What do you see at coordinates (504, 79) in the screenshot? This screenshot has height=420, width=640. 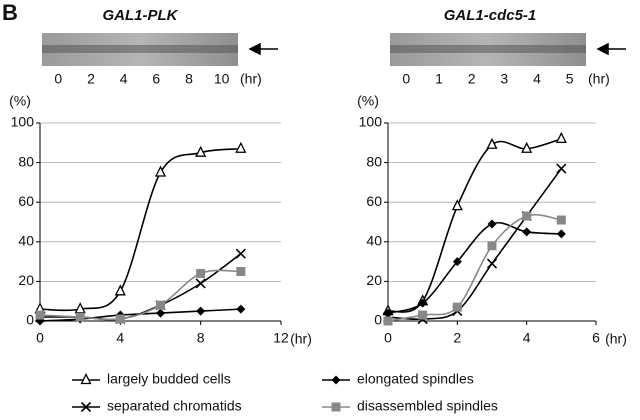 I see `gel-lane-label: 3` at bounding box center [504, 79].